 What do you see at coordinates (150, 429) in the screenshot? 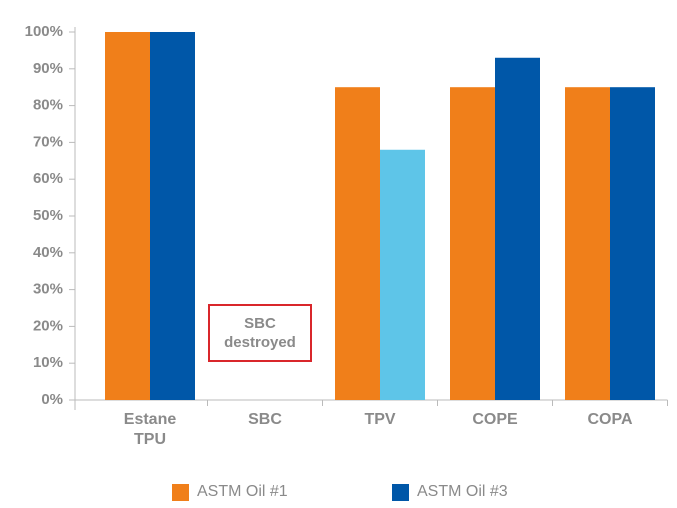
I see `x-tick-label: Estane TPU` at bounding box center [150, 429].